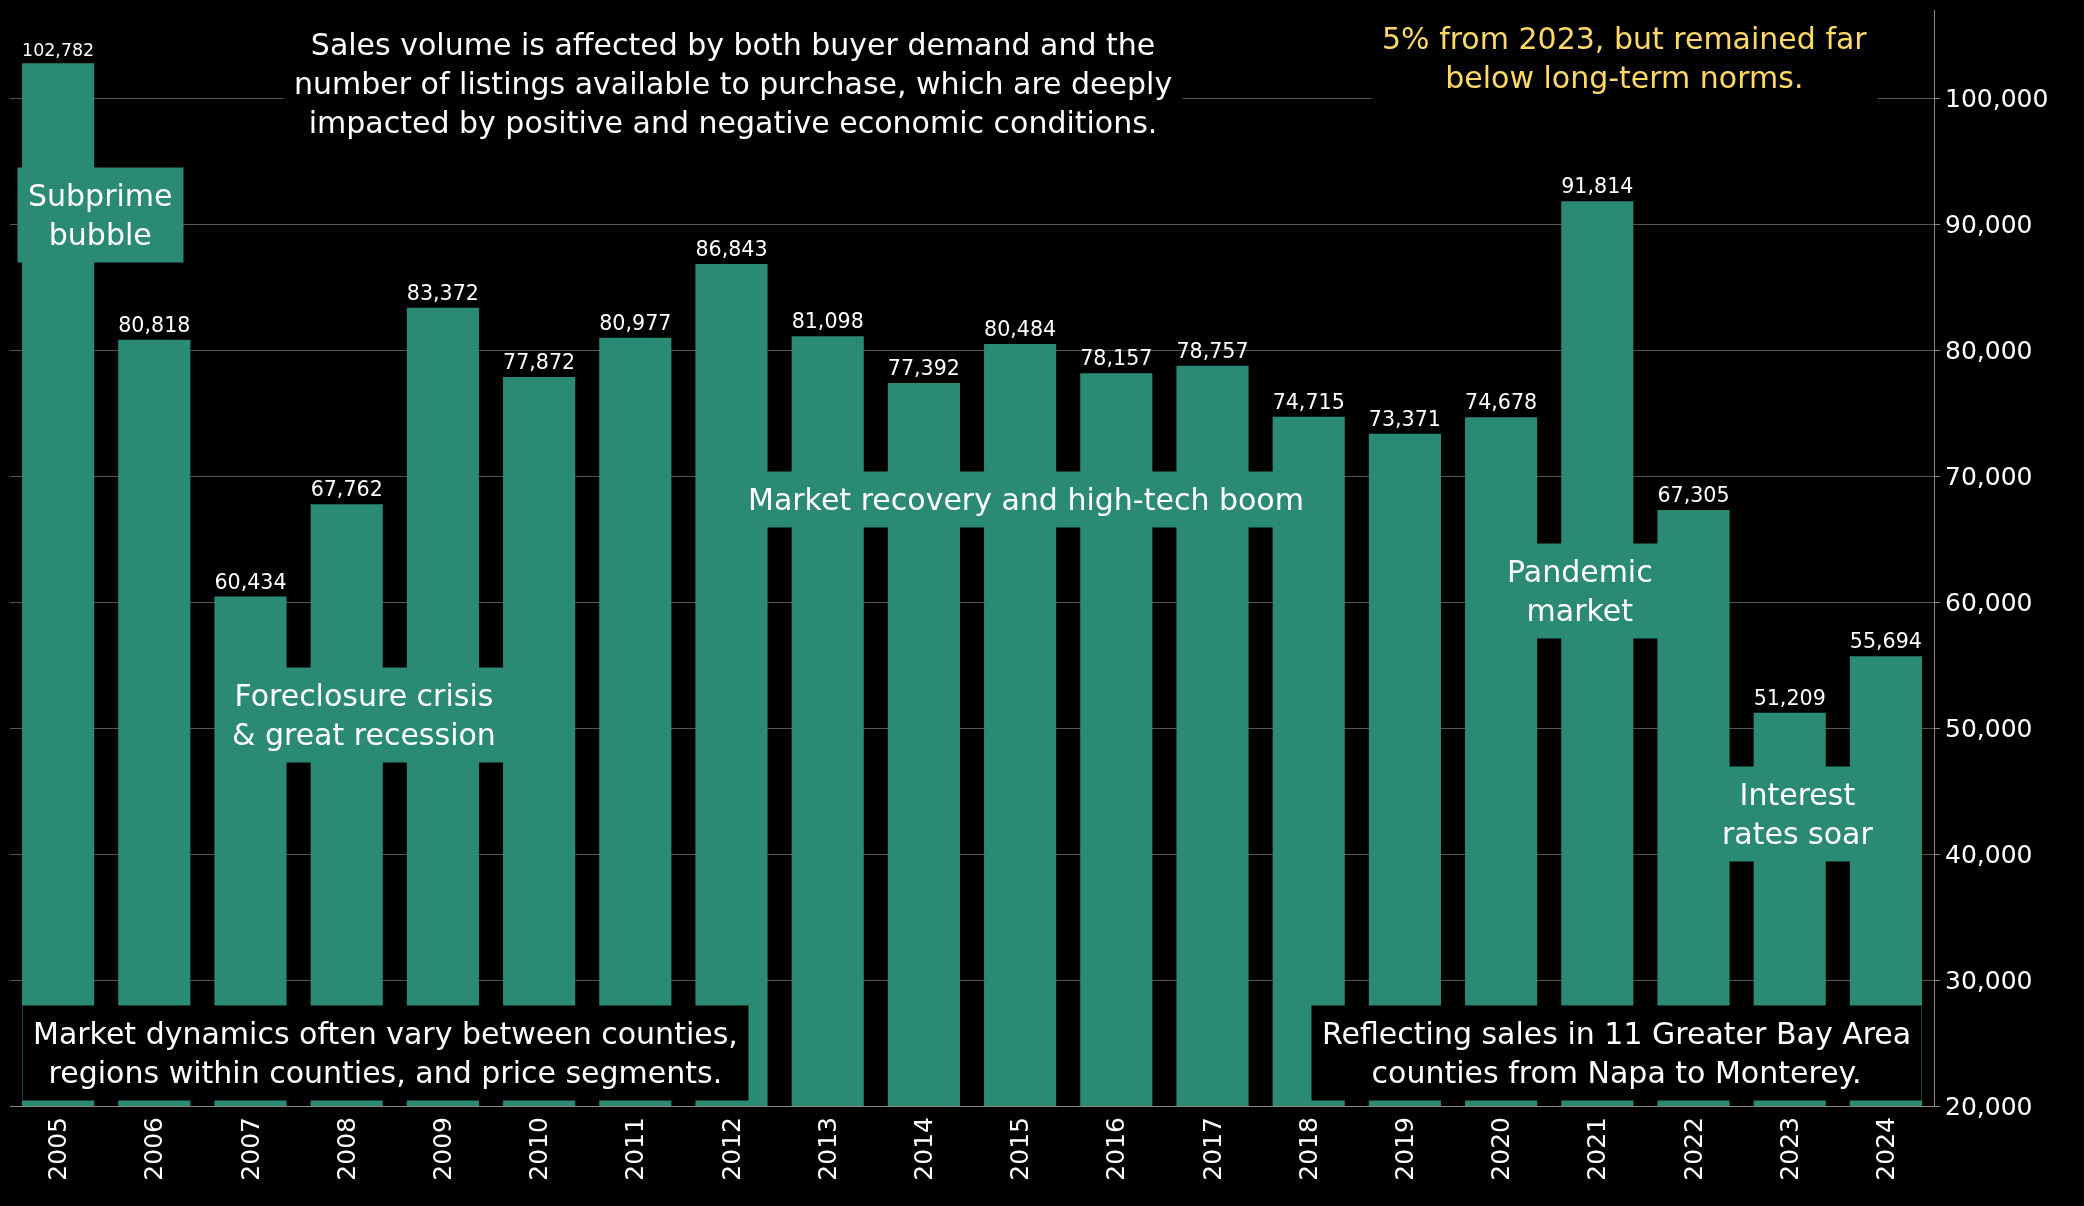 Image resolution: width=2084 pixels, height=1206 pixels. Describe the element at coordinates (924, 1149) in the screenshot. I see `x-tick-label: 2014` at that location.